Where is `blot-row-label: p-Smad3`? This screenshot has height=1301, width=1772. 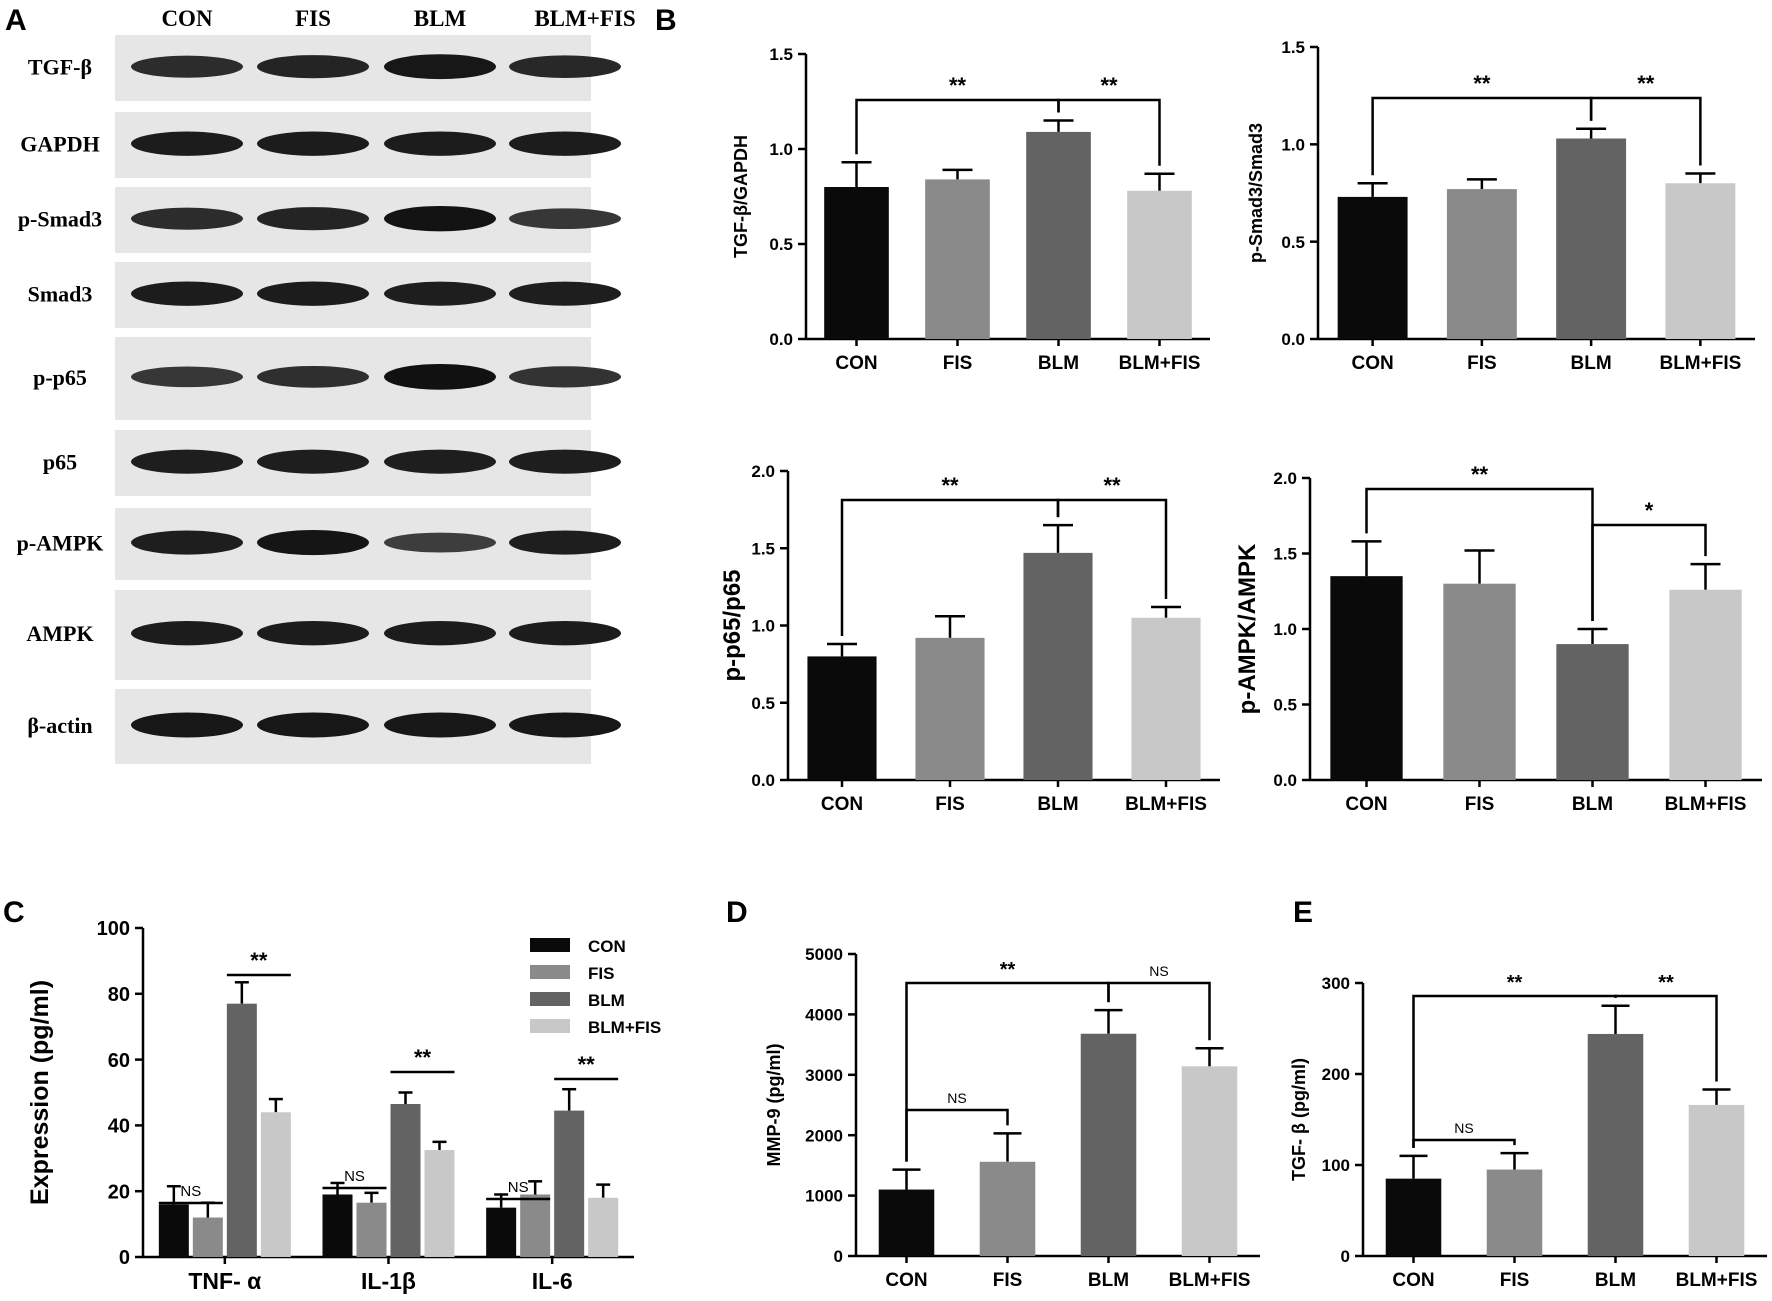
blot-row-label: p-Smad3 is located at coordinates (60, 219).